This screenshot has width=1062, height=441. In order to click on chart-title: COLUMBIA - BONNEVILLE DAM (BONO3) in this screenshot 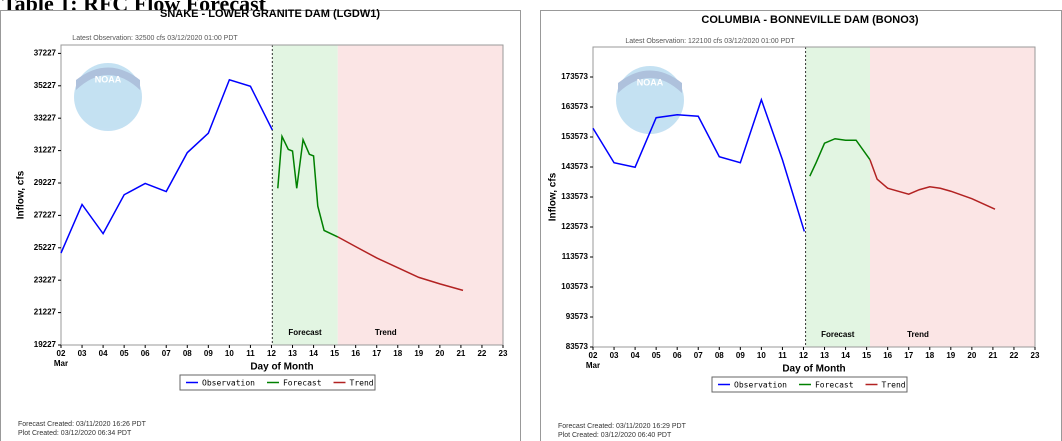, I will do `click(809, 20)`.